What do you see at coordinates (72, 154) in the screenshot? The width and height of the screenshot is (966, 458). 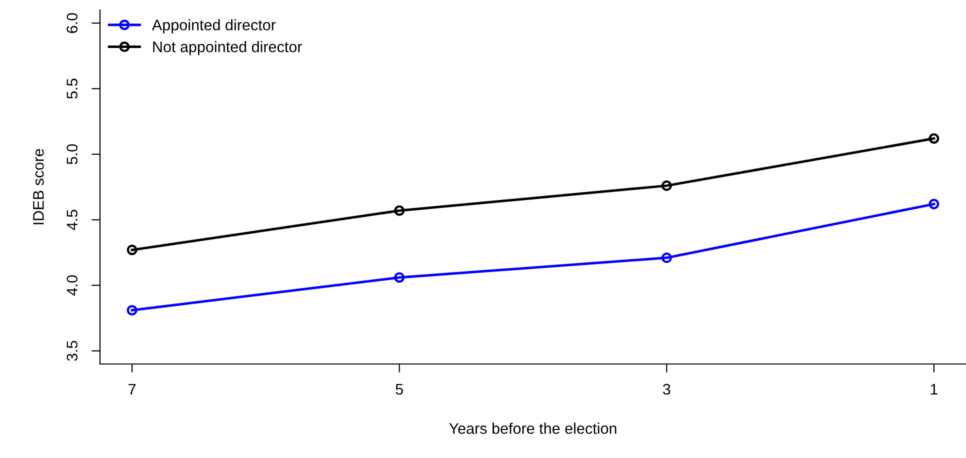 I see `y-tick-label: 5.0` at bounding box center [72, 154].